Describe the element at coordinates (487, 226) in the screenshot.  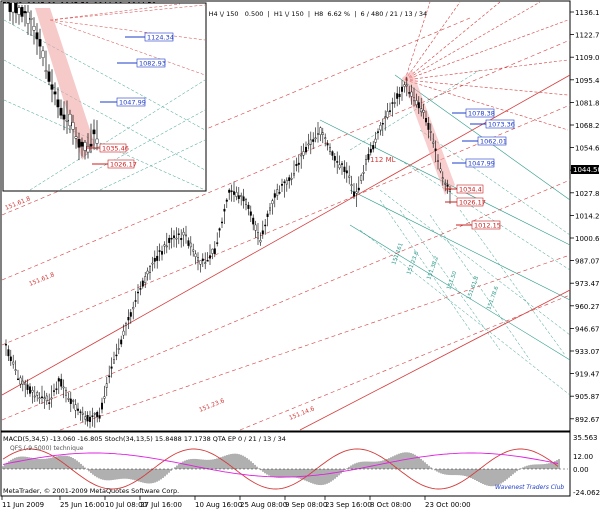
I see `target-label: 1012.15` at that location.